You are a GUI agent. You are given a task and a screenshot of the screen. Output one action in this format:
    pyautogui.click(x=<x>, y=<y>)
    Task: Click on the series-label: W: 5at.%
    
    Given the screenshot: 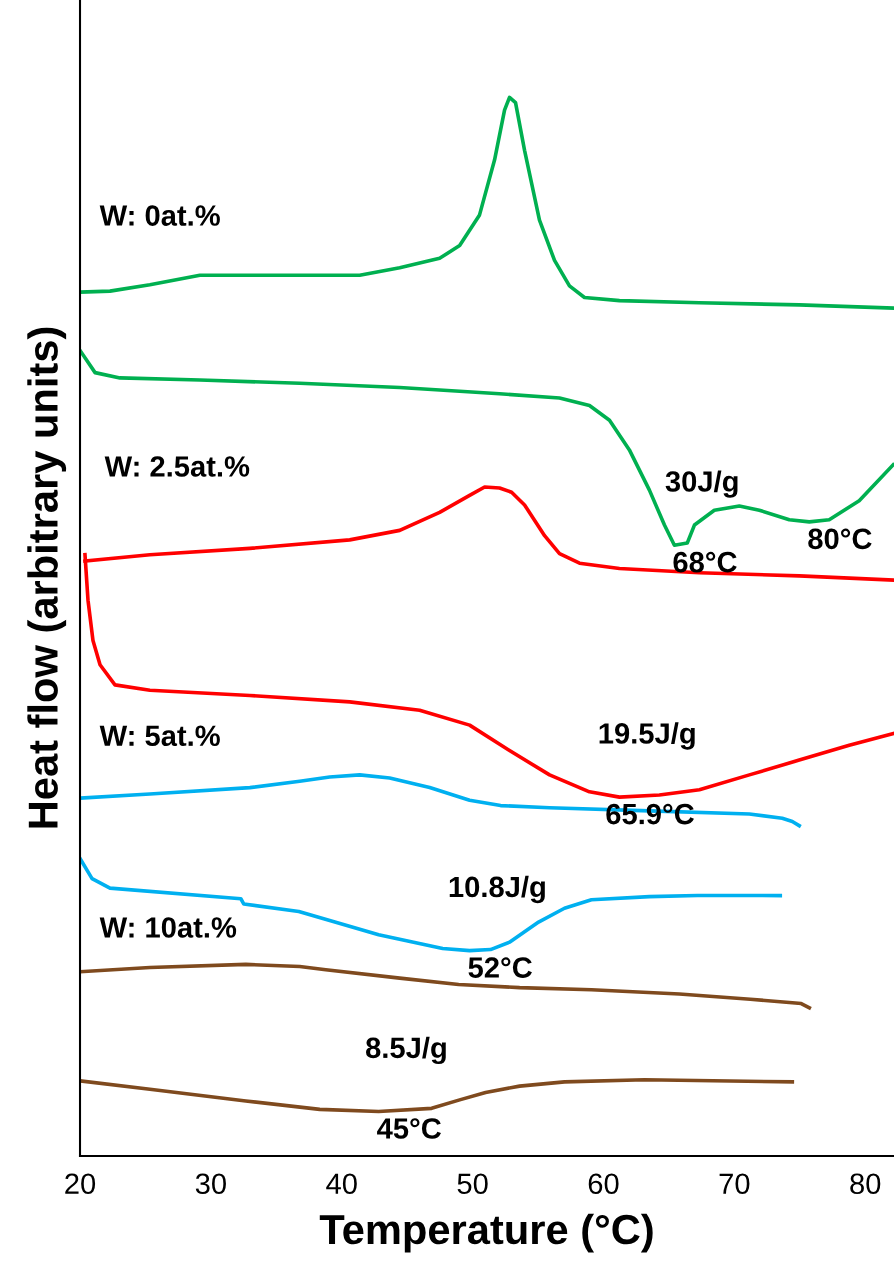 What is the action you would take?
    pyautogui.click(x=159, y=736)
    